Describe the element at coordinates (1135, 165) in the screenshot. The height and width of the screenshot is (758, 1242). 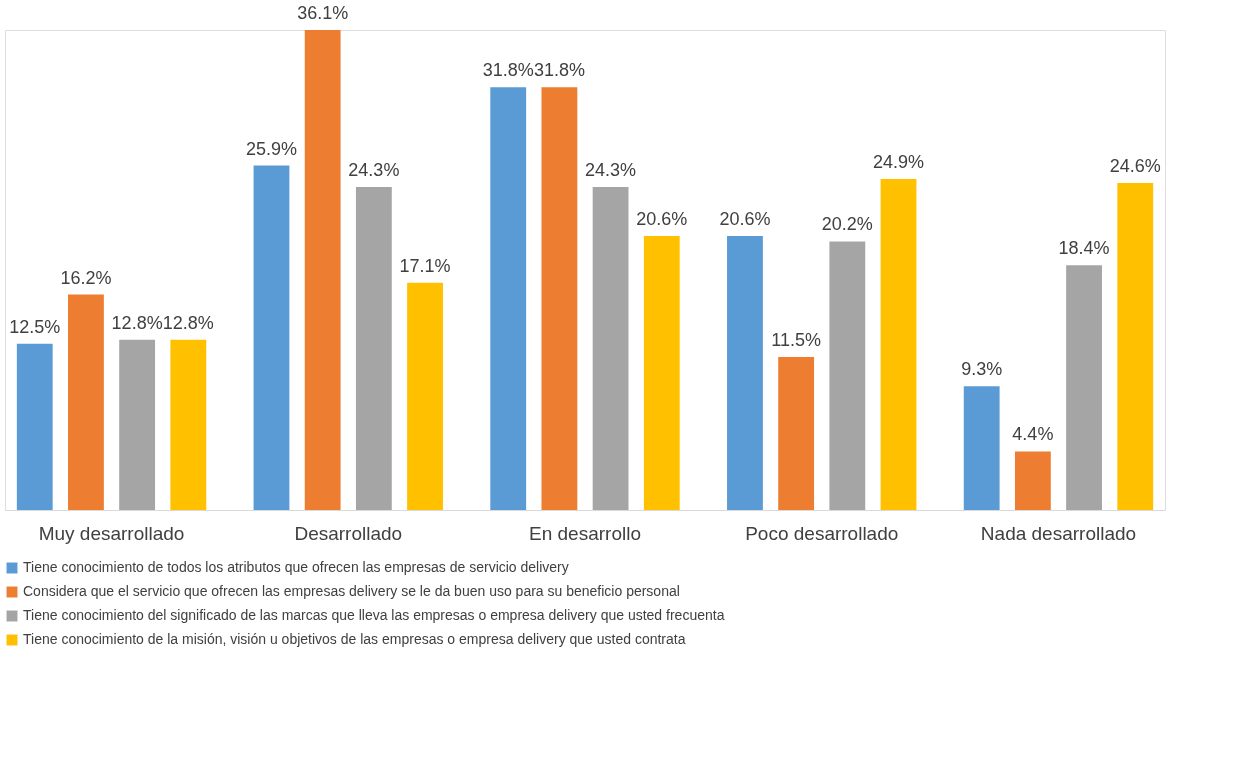
I see `data-label: 24.6%` at that location.